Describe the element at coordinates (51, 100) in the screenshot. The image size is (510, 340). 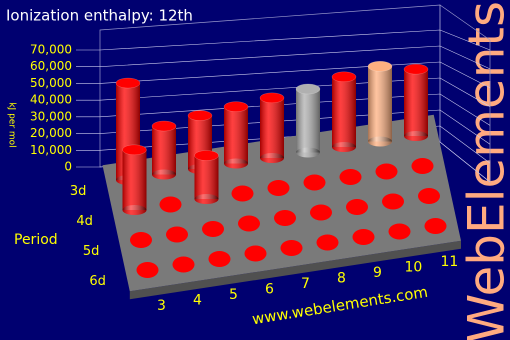
I see `y-tick-label: 40,000` at that location.